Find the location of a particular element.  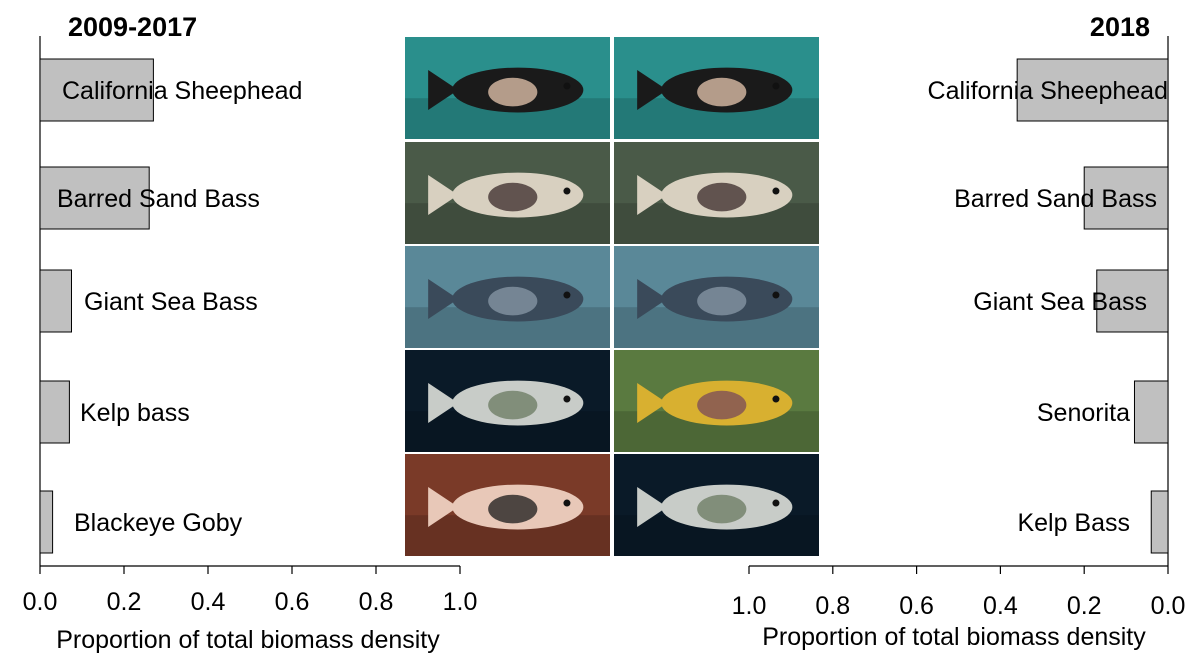

blackeye-goby-photo-icon is located at coordinates (507, 505).